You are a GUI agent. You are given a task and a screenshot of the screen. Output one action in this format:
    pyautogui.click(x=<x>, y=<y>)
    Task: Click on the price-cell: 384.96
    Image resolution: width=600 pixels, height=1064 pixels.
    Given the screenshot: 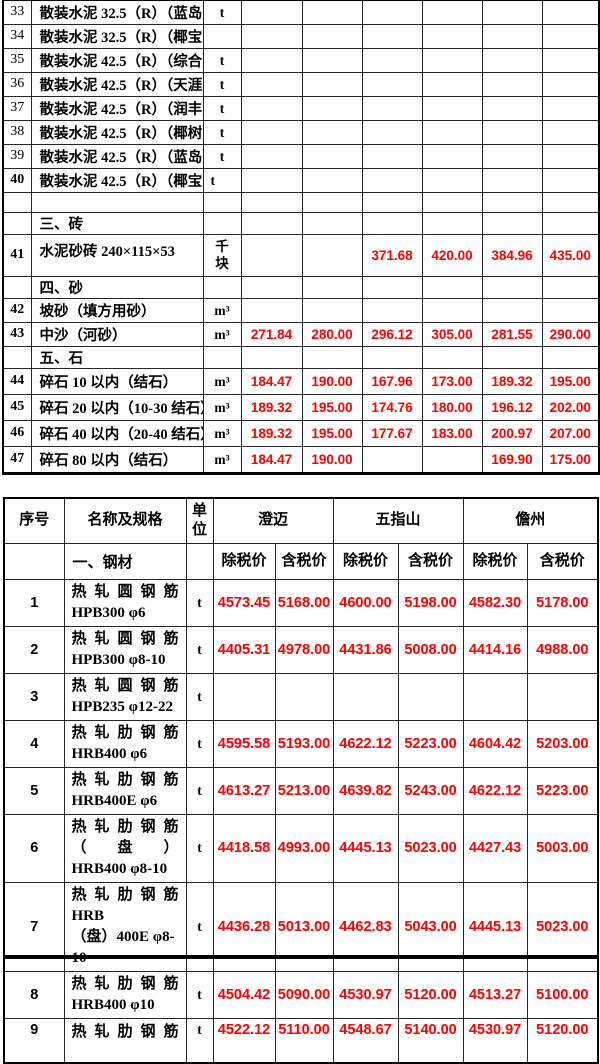 What is the action you would take?
    pyautogui.click(x=512, y=255)
    